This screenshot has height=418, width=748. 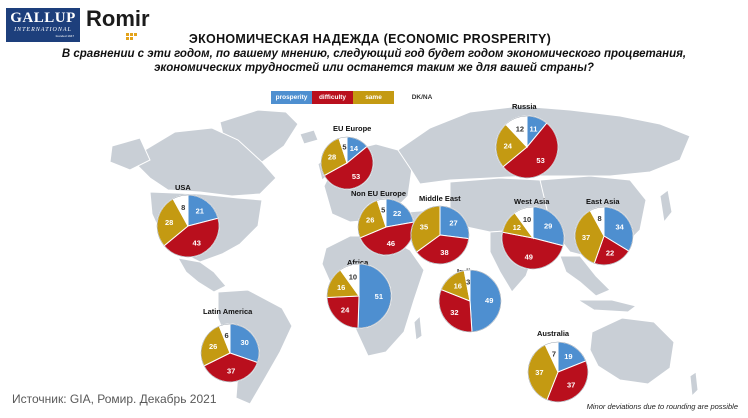 What do you see at coordinates (548, 226) in the screenshot?
I see `pie-value-label: 29` at bounding box center [548, 226].